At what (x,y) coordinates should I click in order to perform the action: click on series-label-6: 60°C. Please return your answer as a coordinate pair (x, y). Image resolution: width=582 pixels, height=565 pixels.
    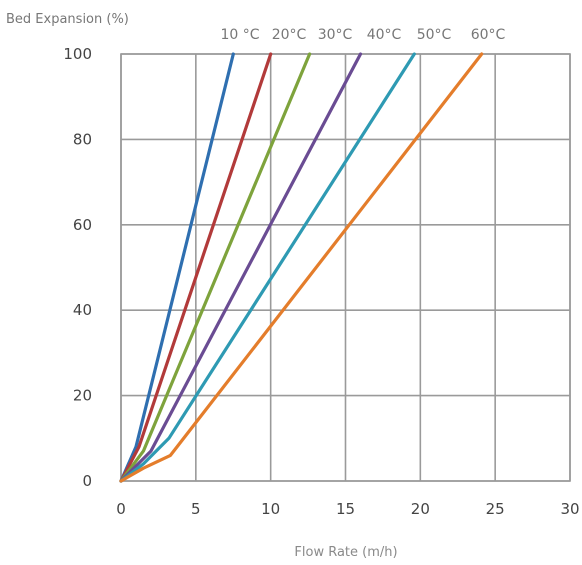
    Looking at the image, I should click on (488, 35).